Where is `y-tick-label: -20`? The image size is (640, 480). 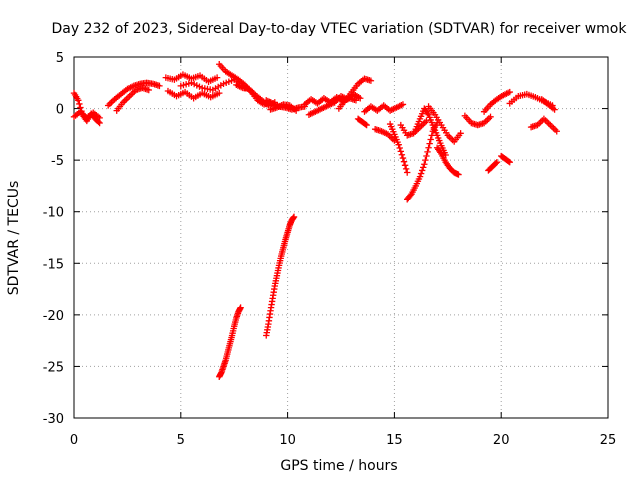 y-tick-label: -20 is located at coordinates (53, 316).